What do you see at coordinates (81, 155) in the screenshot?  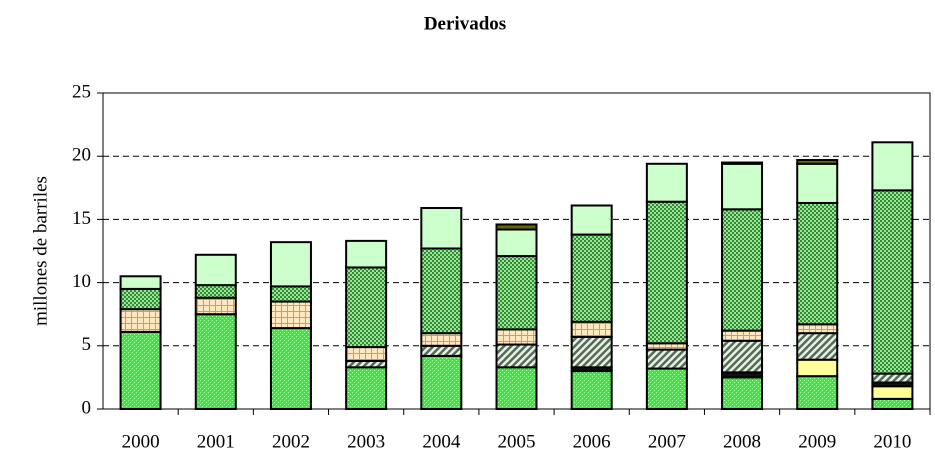 I see `y-tick-label: 20` at bounding box center [81, 155].